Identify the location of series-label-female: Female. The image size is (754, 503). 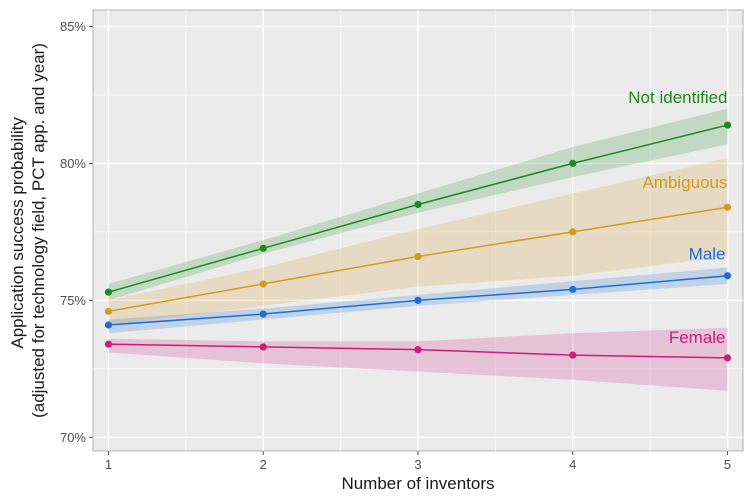
(697, 337).